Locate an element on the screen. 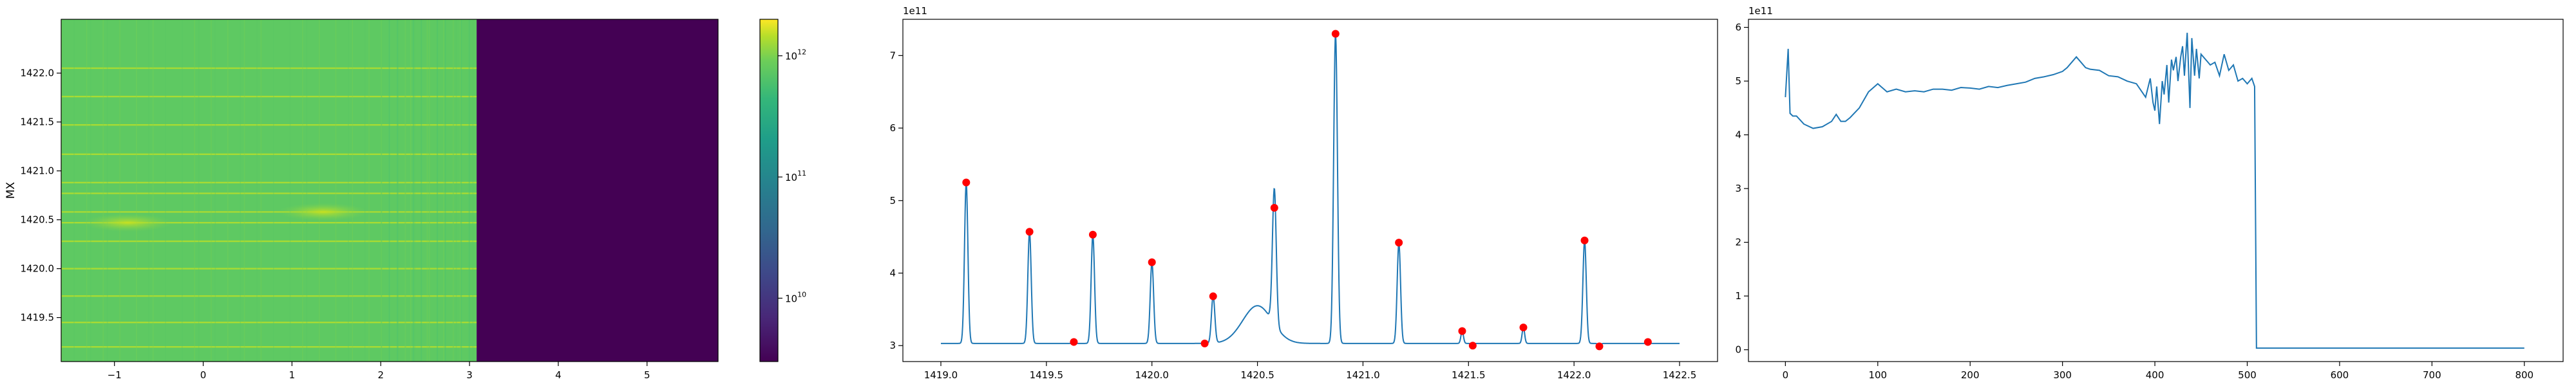 The width and height of the screenshot is (2576, 386). heatmap-column-texture is located at coordinates (267, 190).